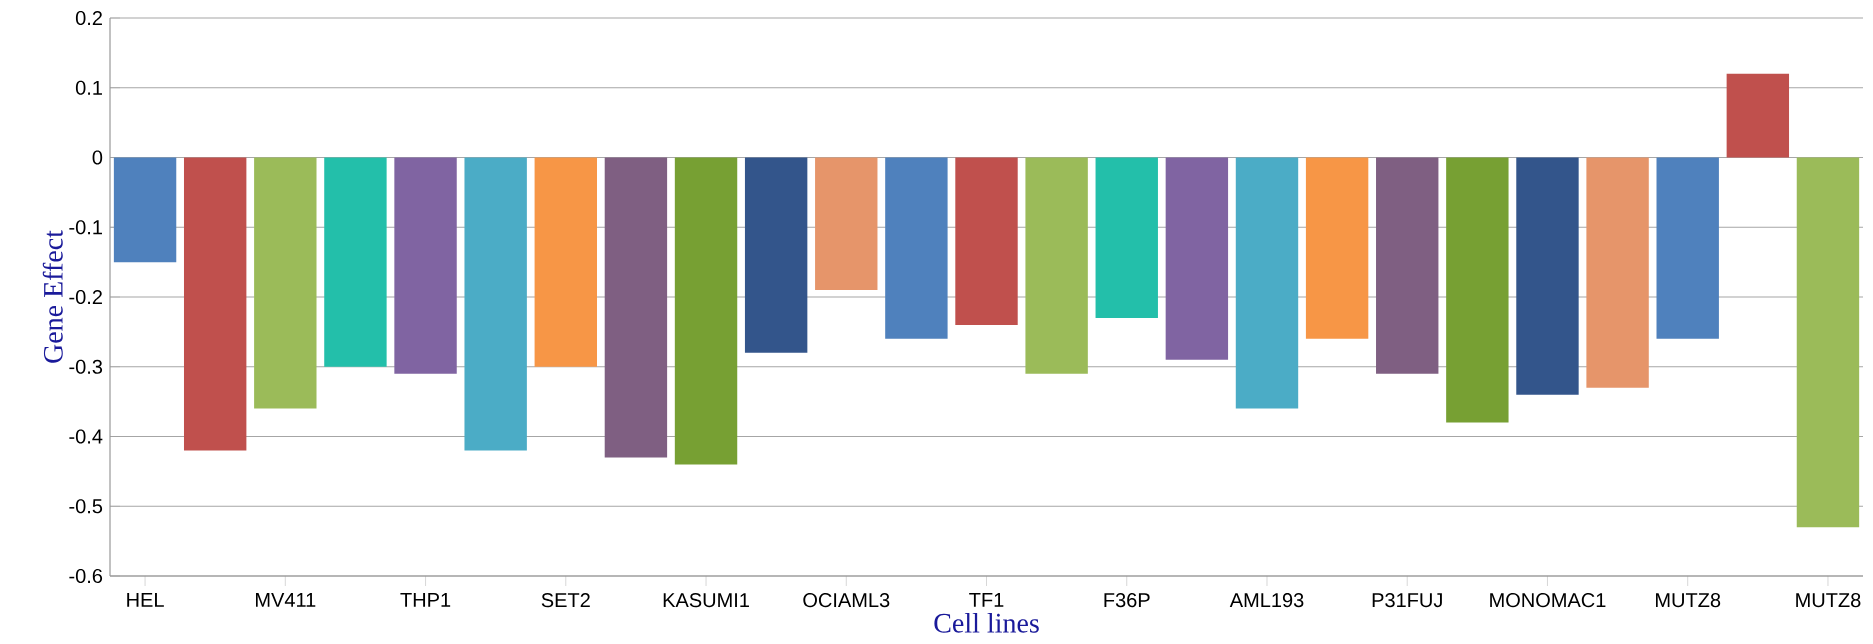 The width and height of the screenshot is (1873, 644). Describe the element at coordinates (85, 227) in the screenshot. I see `y-tick-label: -0.1` at that location.